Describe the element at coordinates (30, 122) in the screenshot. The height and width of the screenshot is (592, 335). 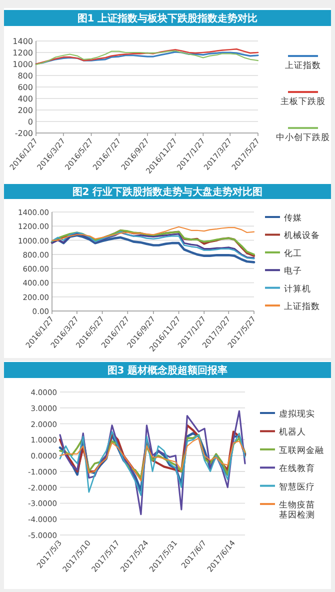
I see `y-tick-label: 0` at that location.